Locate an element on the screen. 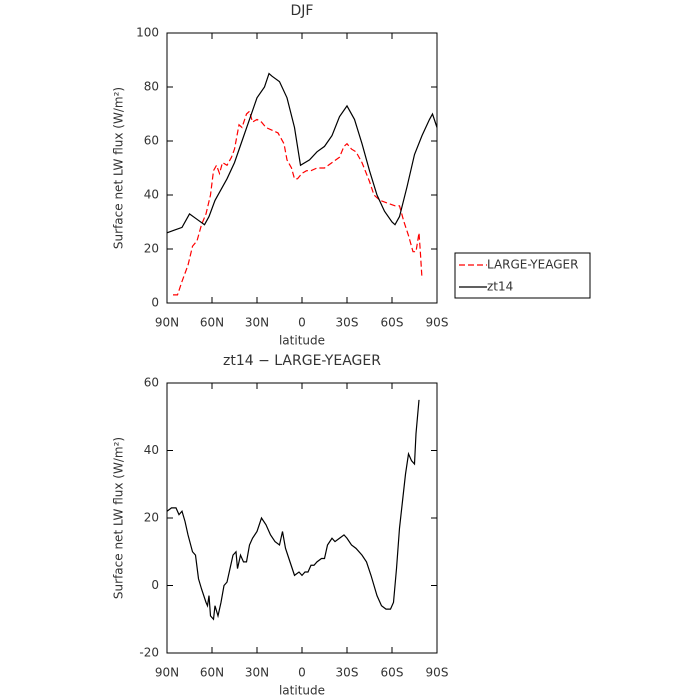  chart-title: DJF is located at coordinates (302, 11).